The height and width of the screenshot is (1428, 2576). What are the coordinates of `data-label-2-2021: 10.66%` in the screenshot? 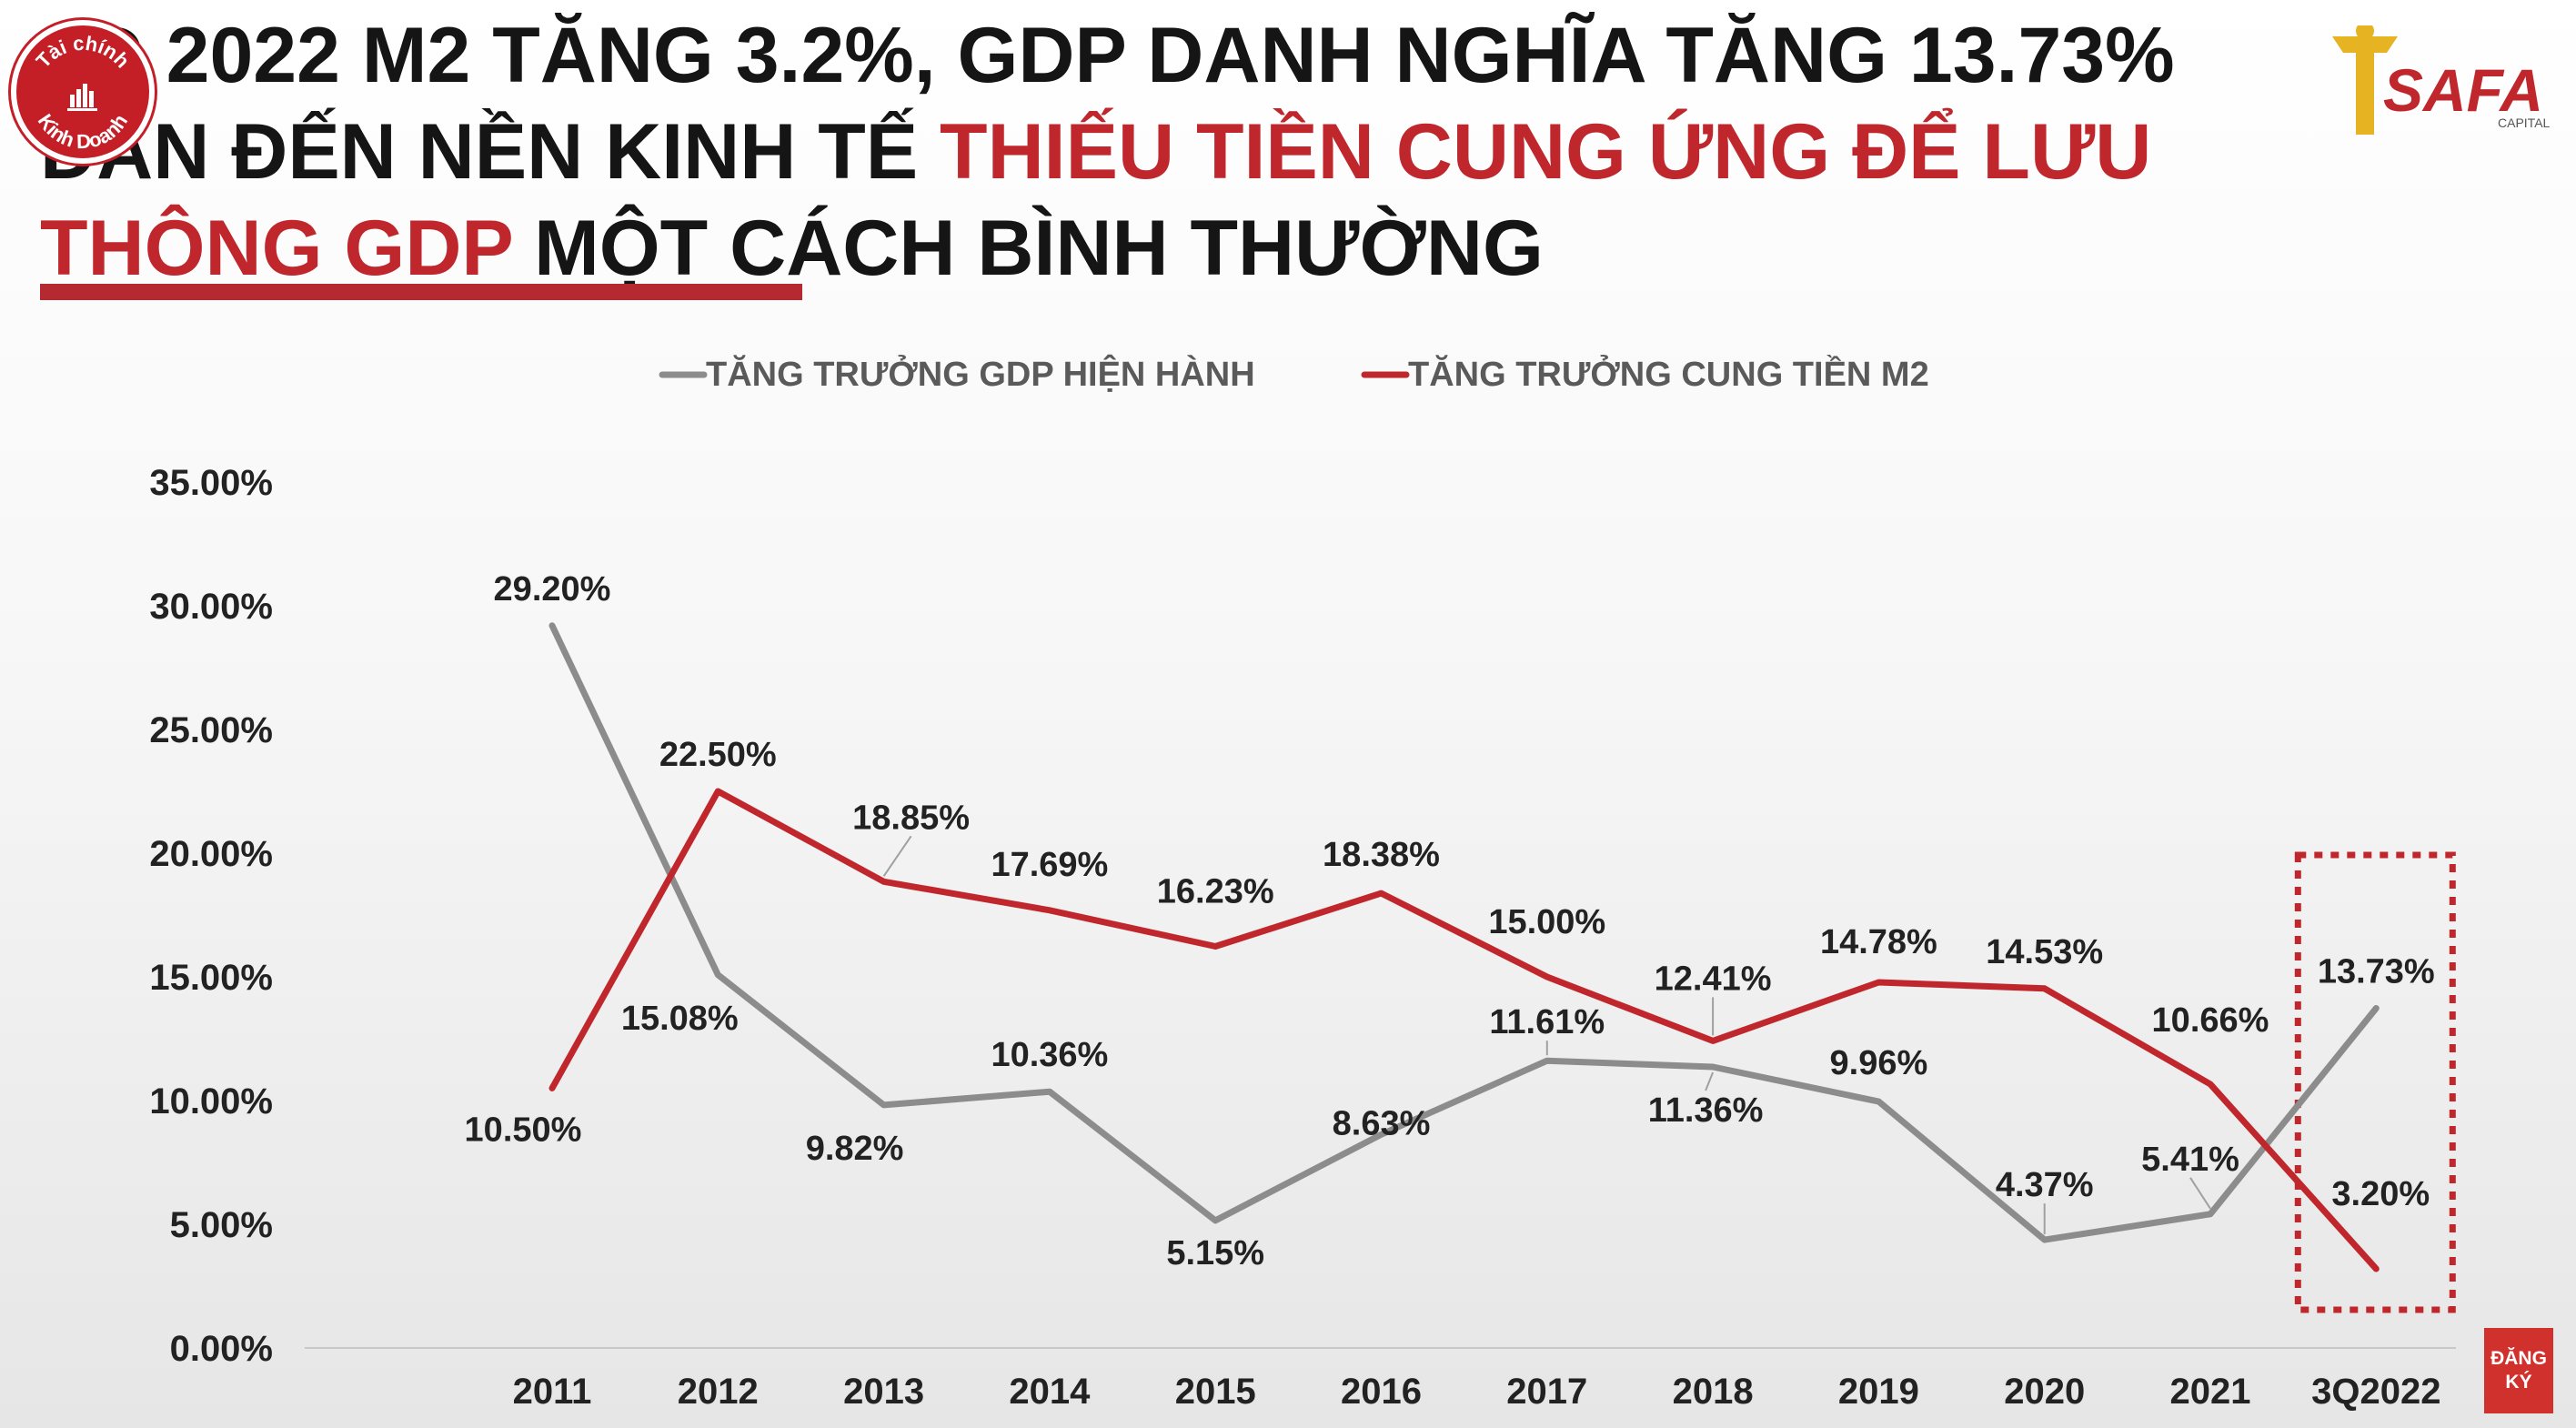 It's located at (2210, 1021).